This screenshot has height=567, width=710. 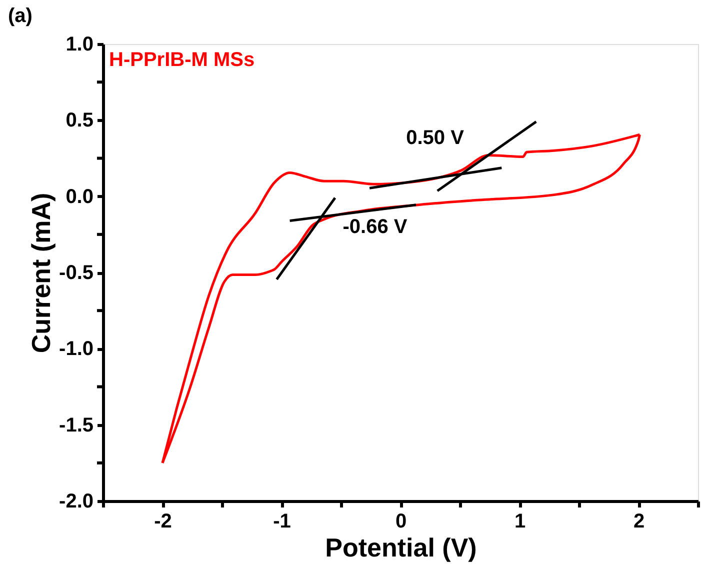 What do you see at coordinates (375, 227) in the screenshot?
I see `annotation: -0.66 V` at bounding box center [375, 227].